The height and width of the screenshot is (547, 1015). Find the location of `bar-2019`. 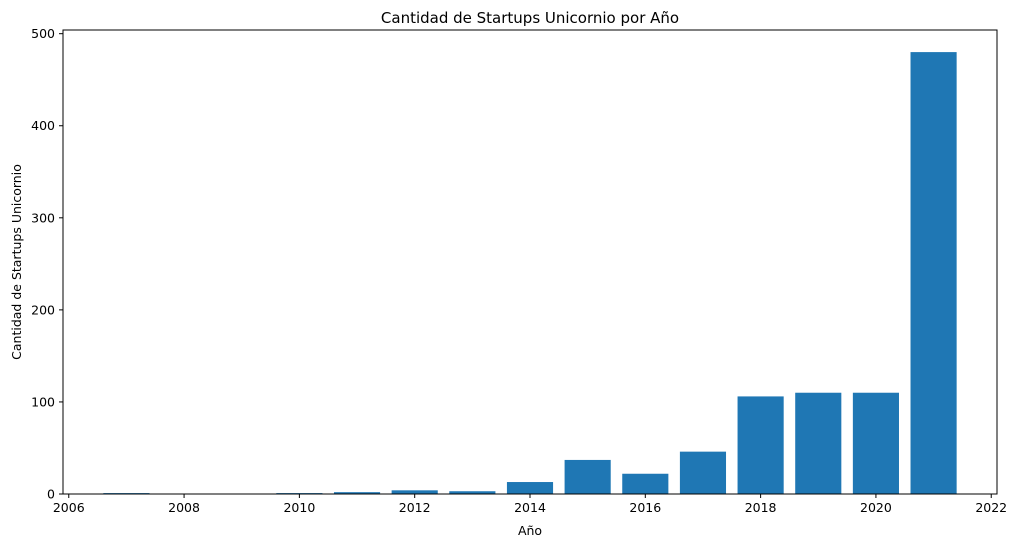

bar-2019 is located at coordinates (818, 443).